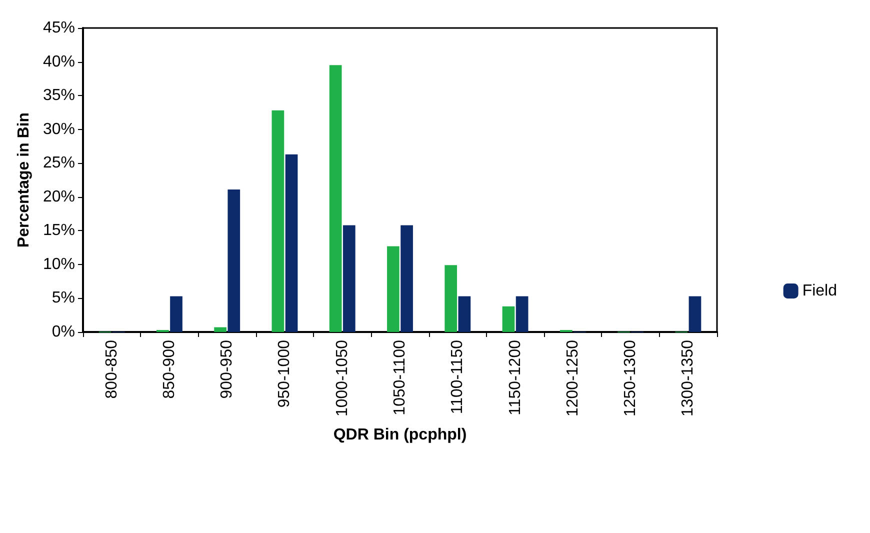 The image size is (870, 533). Describe the element at coordinates (457, 377) in the screenshot. I see `x-tick-label: 1100-1150` at that location.